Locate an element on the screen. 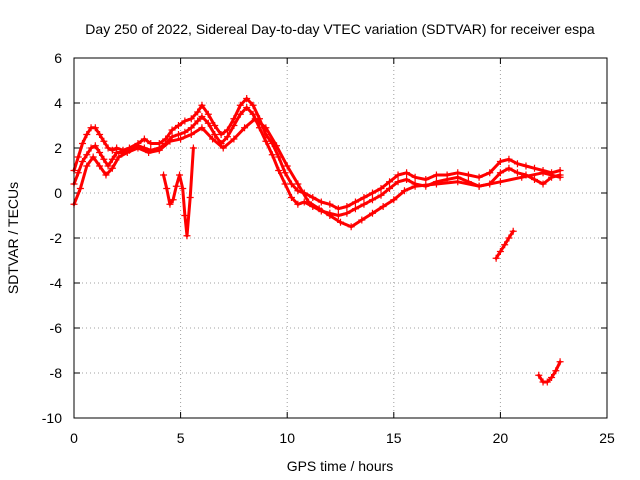 This screenshot has height=480, width=640. x-tick-label: 15 is located at coordinates (394, 438).